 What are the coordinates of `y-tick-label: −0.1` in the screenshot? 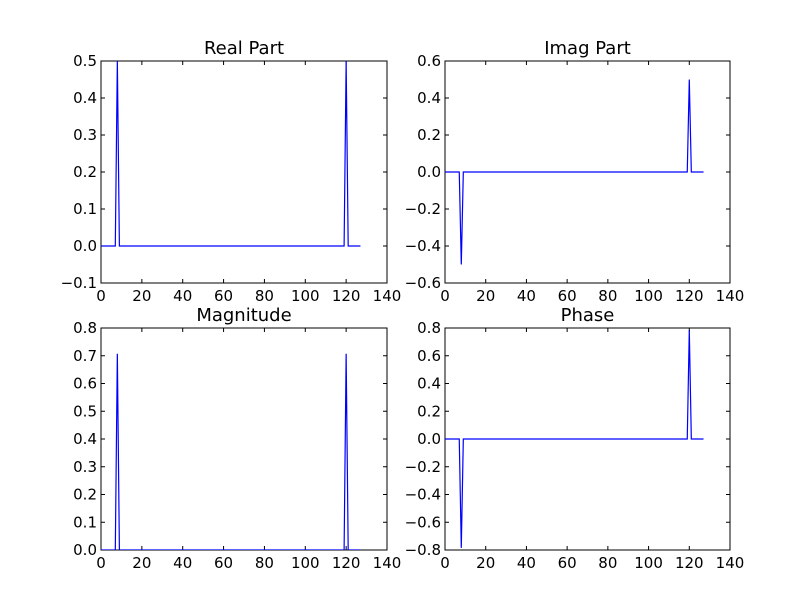 It's located at (79, 283).